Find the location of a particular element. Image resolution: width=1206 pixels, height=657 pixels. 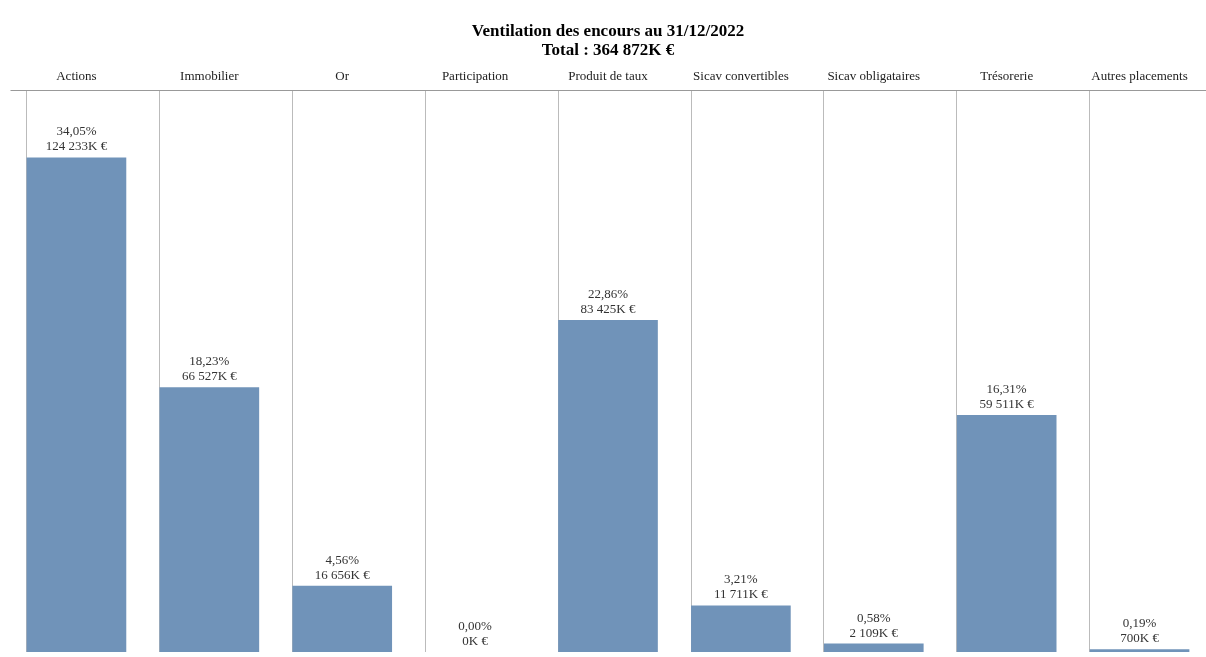

x-tick-label: Produit de taux is located at coordinates (608, 75).